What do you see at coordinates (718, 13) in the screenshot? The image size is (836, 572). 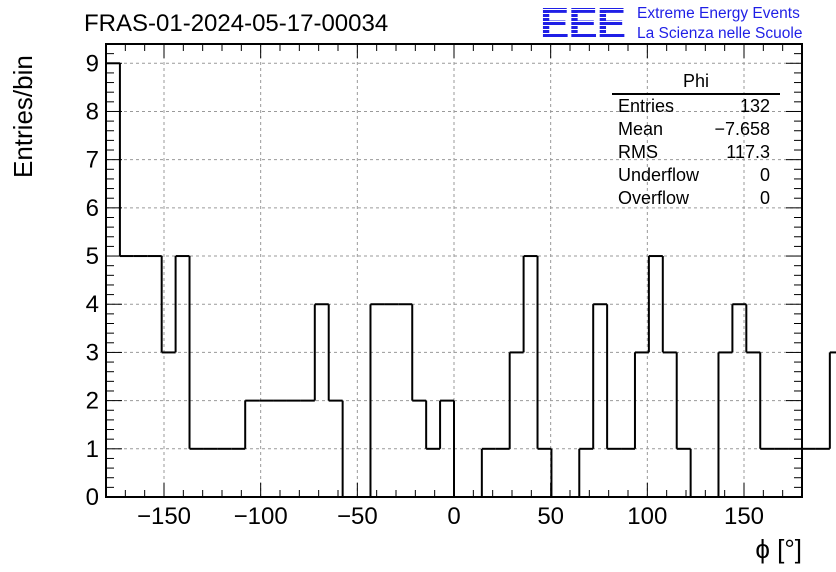 I see `logo-line-1: Extreme Energy Events` at bounding box center [718, 13].